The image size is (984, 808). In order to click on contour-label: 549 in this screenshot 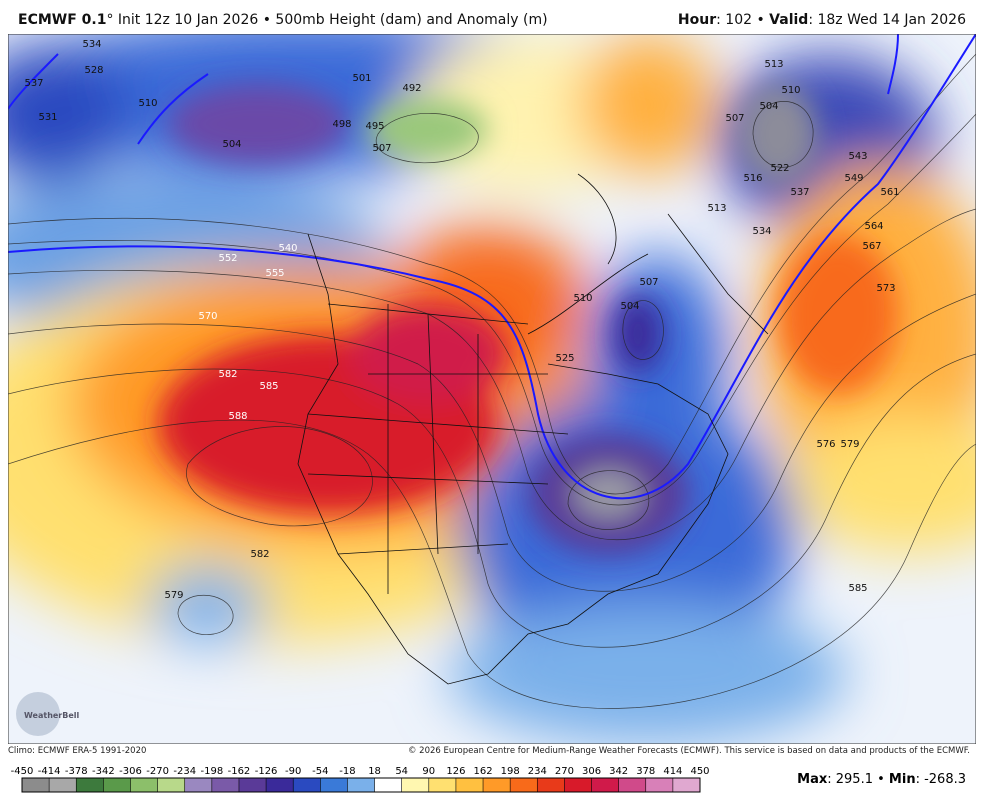, I will do `click(853, 178)`.